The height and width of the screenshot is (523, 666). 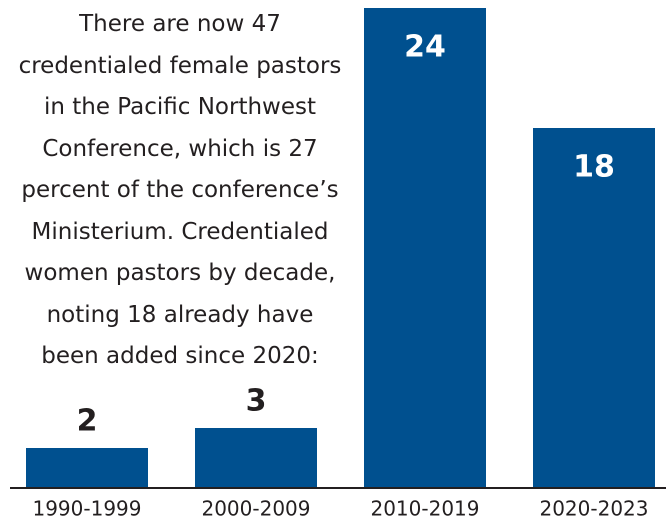 What do you see at coordinates (256, 401) in the screenshot?
I see `value-label: 3` at bounding box center [256, 401].